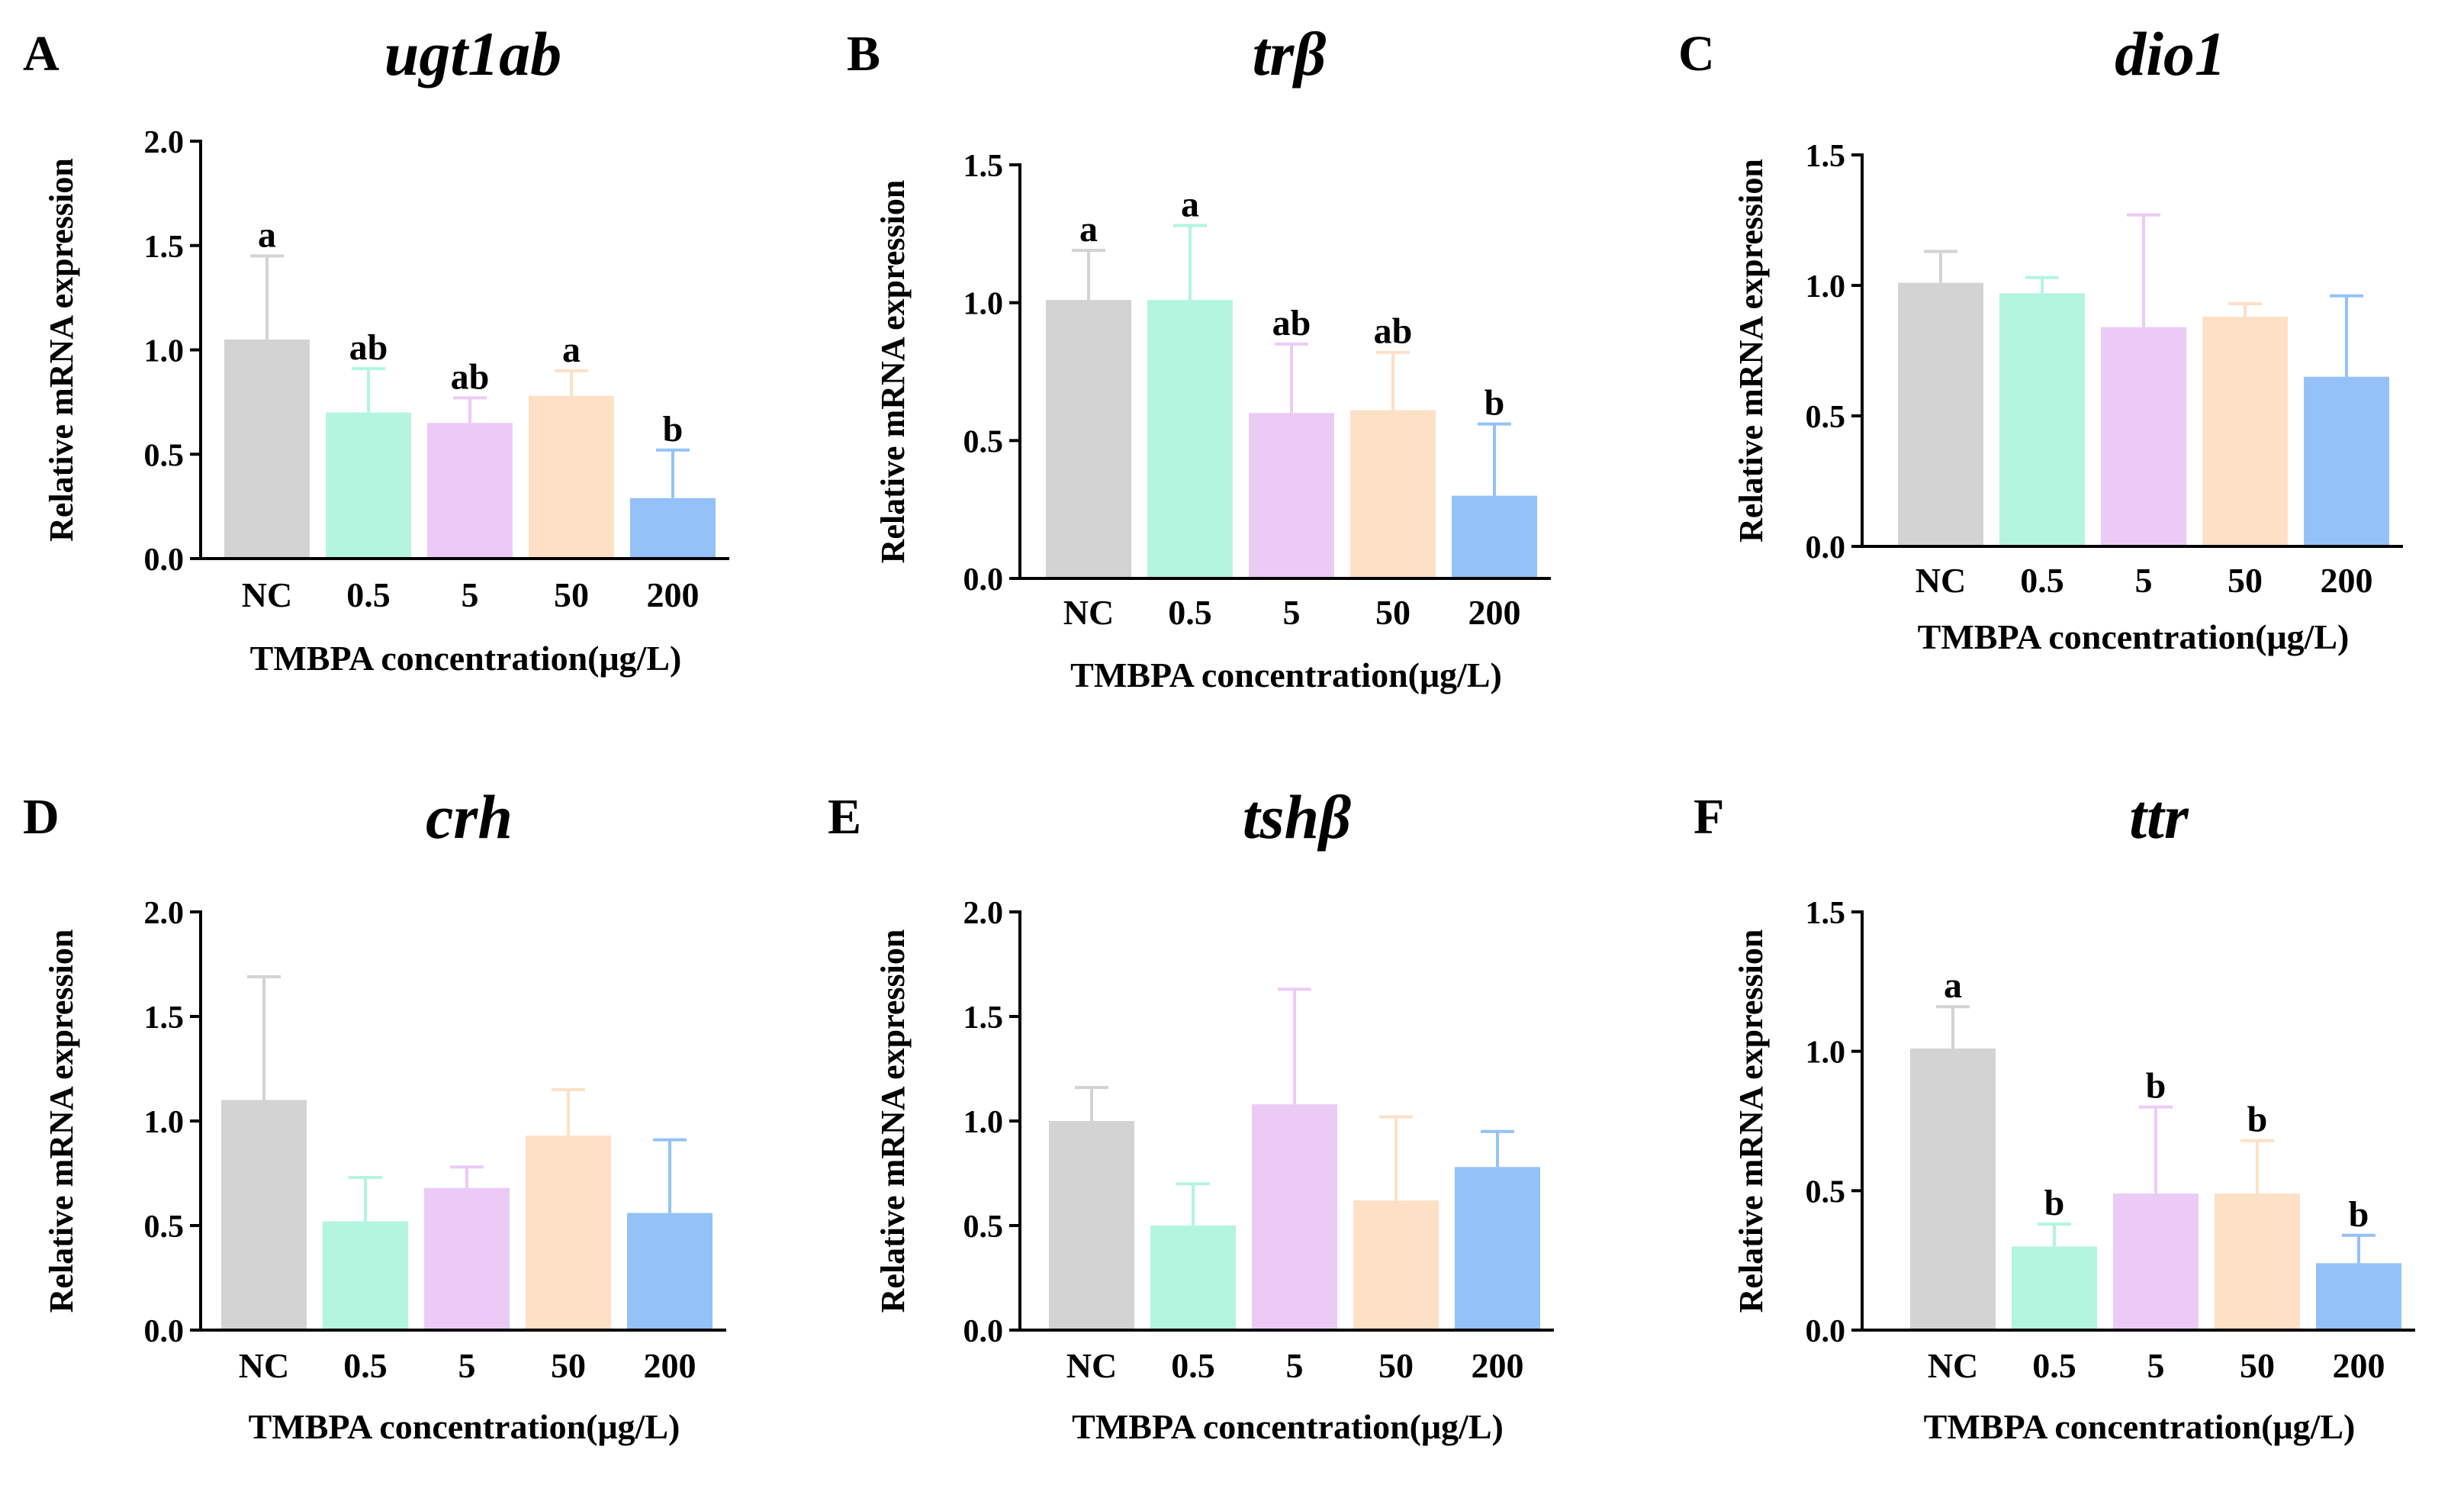 The image size is (2464, 1485). What do you see at coordinates (863, 54) in the screenshot?
I see `panel-label: B` at bounding box center [863, 54].